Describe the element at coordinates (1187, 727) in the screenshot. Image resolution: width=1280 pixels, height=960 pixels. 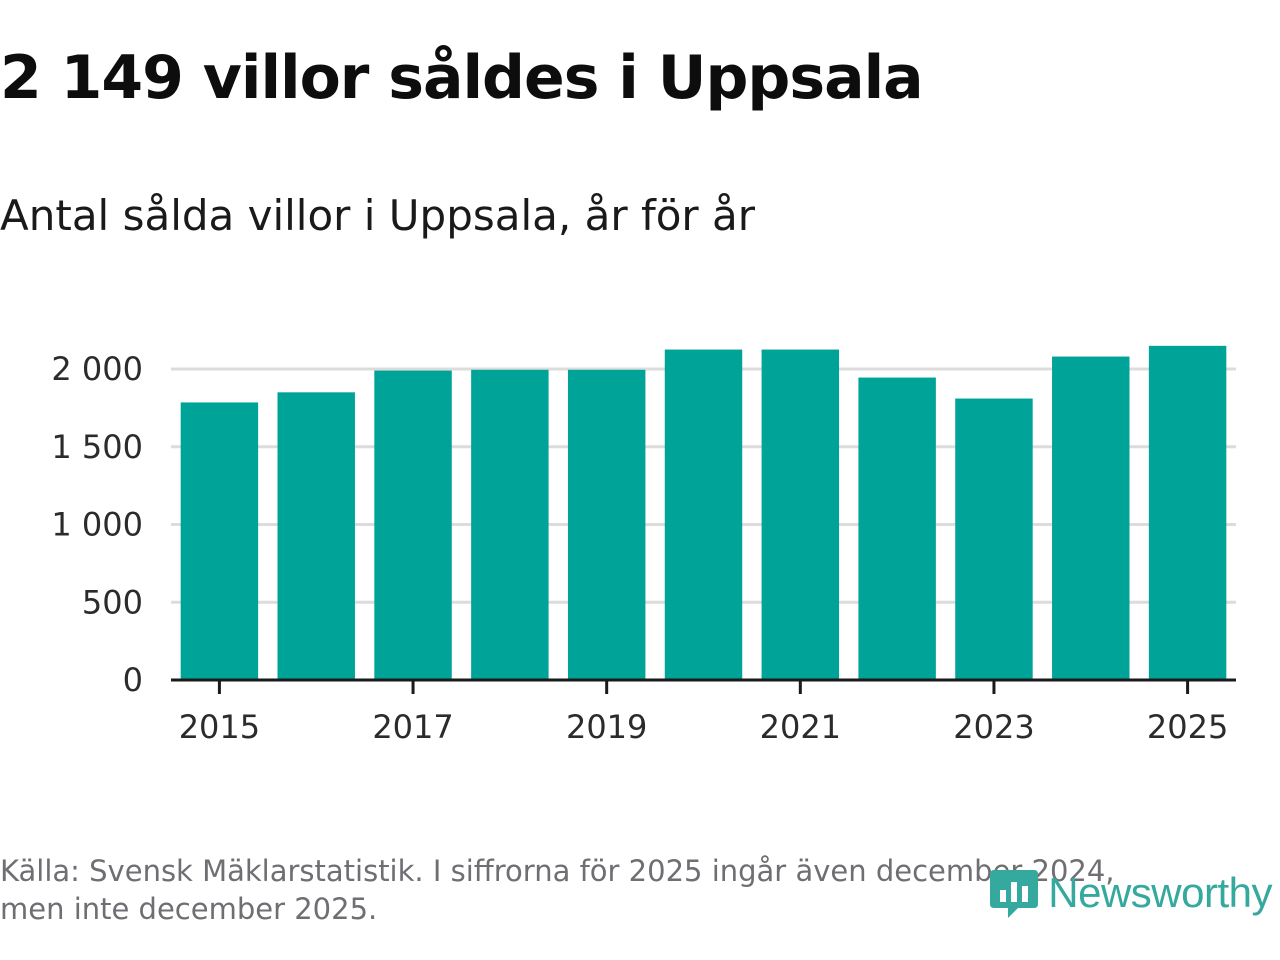
I see `x-tick-label: 2025` at that location.